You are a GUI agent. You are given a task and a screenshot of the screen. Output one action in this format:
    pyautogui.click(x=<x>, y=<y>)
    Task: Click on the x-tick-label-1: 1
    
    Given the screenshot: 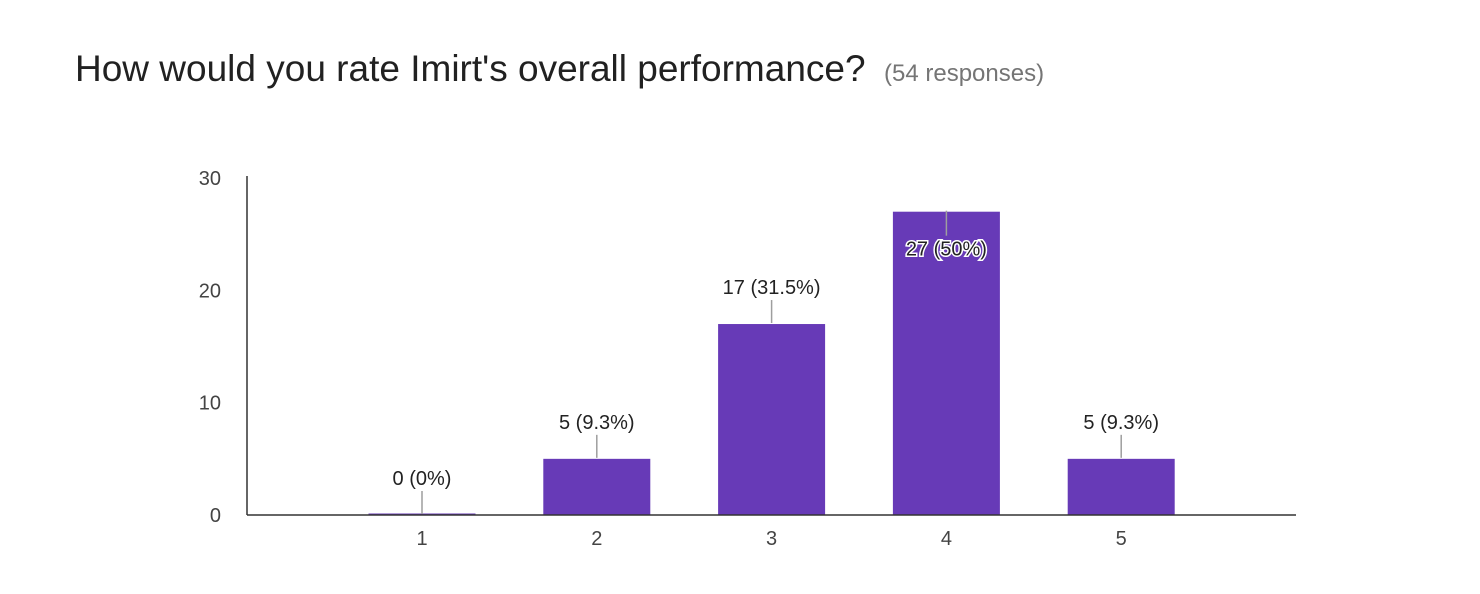 What is the action you would take?
    pyautogui.click(x=421, y=539)
    